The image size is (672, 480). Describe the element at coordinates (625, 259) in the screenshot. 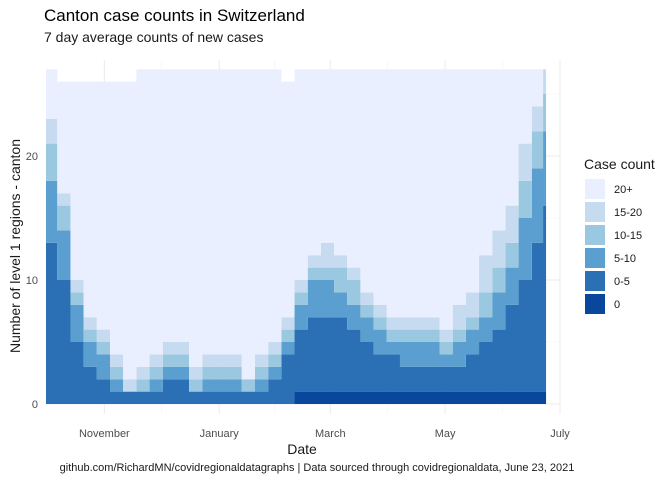

I see `legend-label: 5-10` at that location.